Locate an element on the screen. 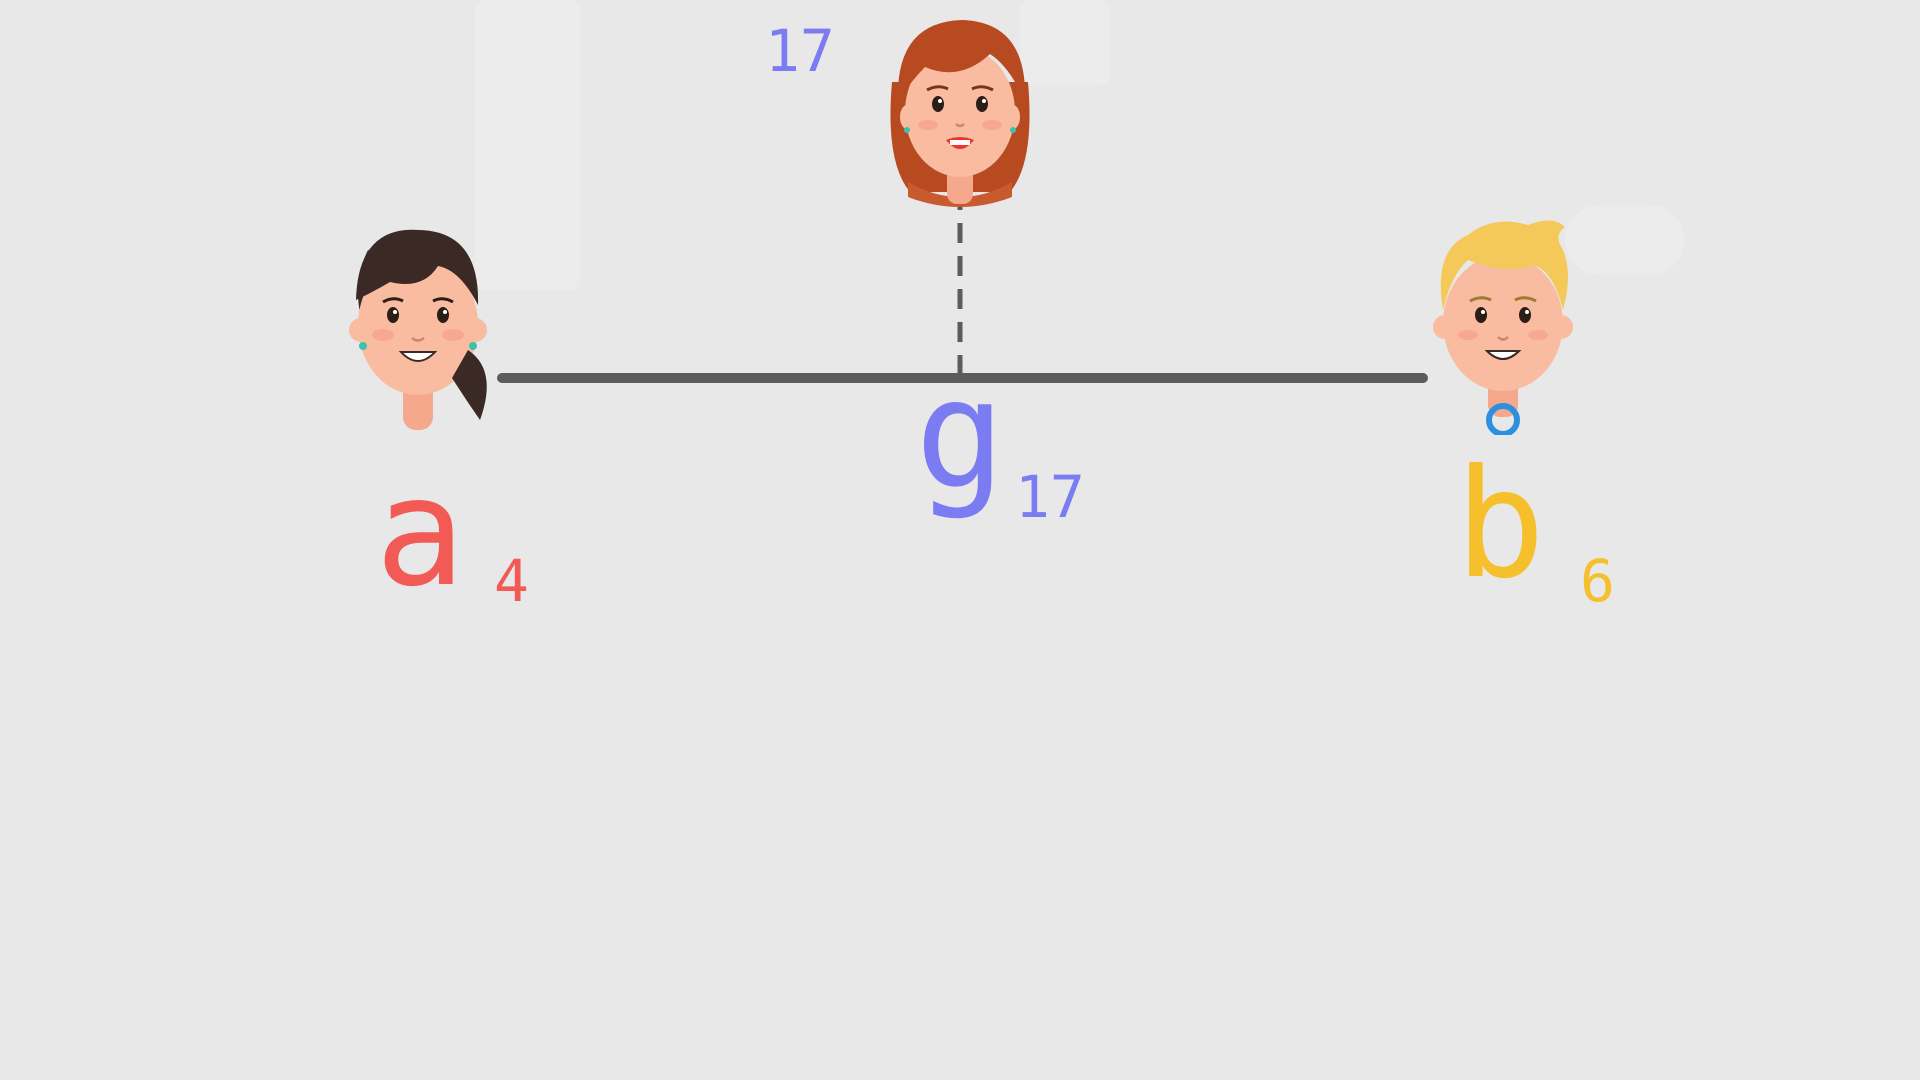 Image resolution: width=1920 pixels, height=1080 pixels. right-number: 6 is located at coordinates (1597, 581).